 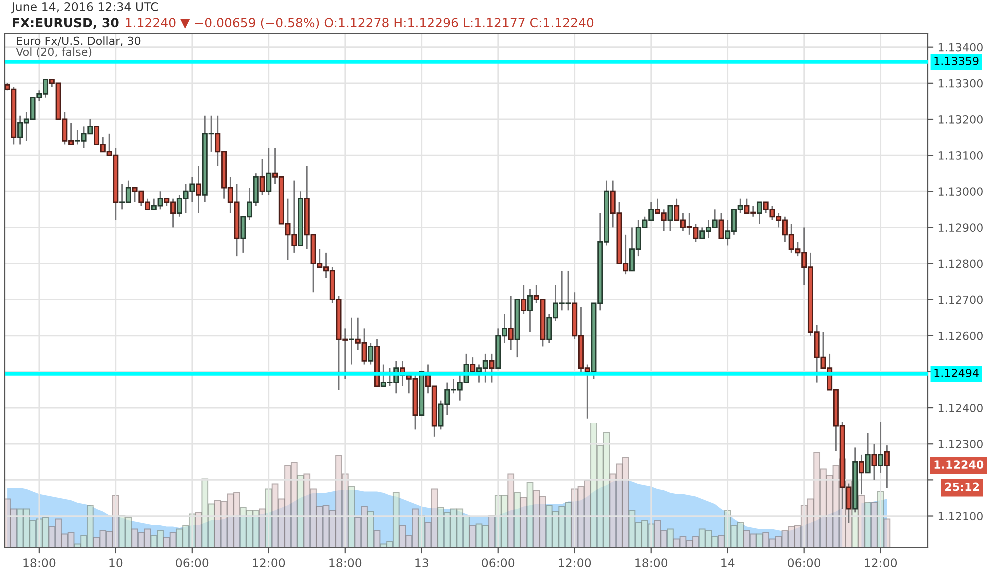 I want to click on x-tick-label: 13, so click(x=422, y=563).